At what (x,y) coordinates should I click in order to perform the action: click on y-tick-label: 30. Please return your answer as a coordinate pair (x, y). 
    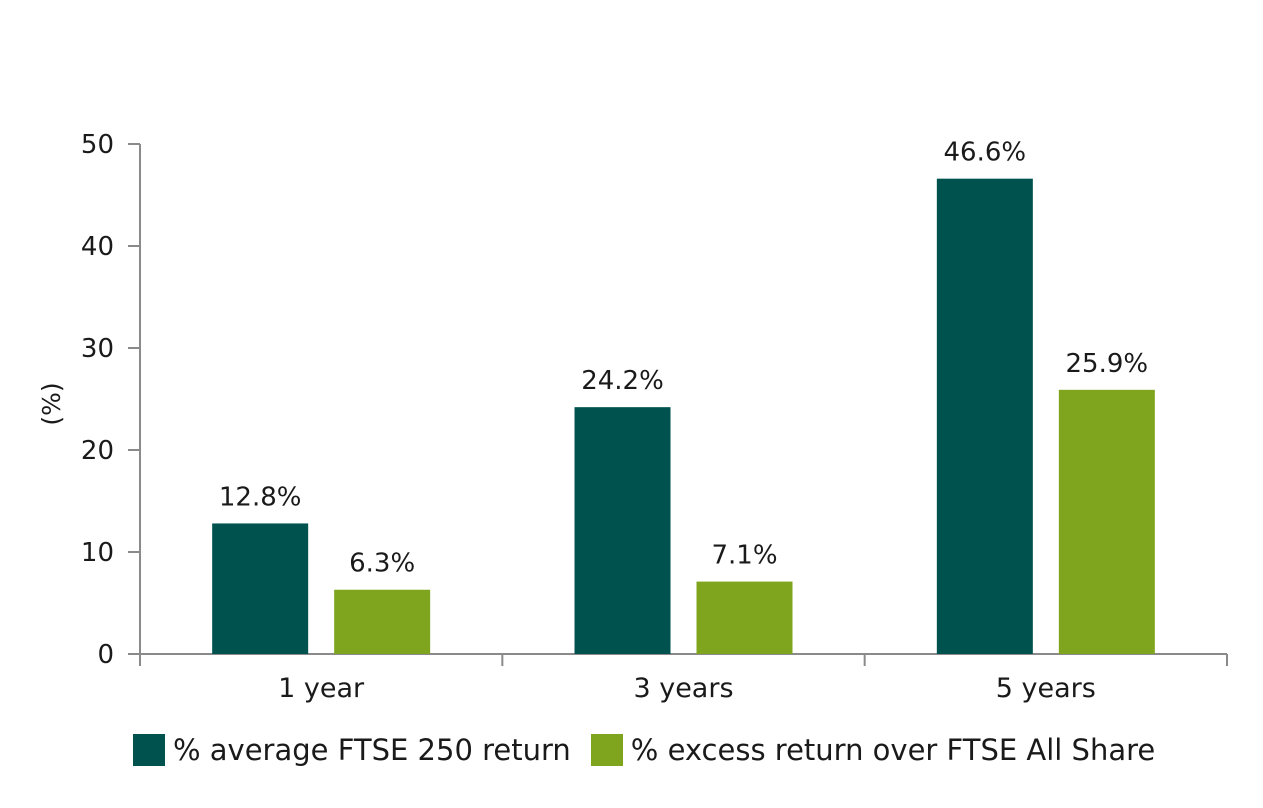
    Looking at the image, I should click on (97, 349).